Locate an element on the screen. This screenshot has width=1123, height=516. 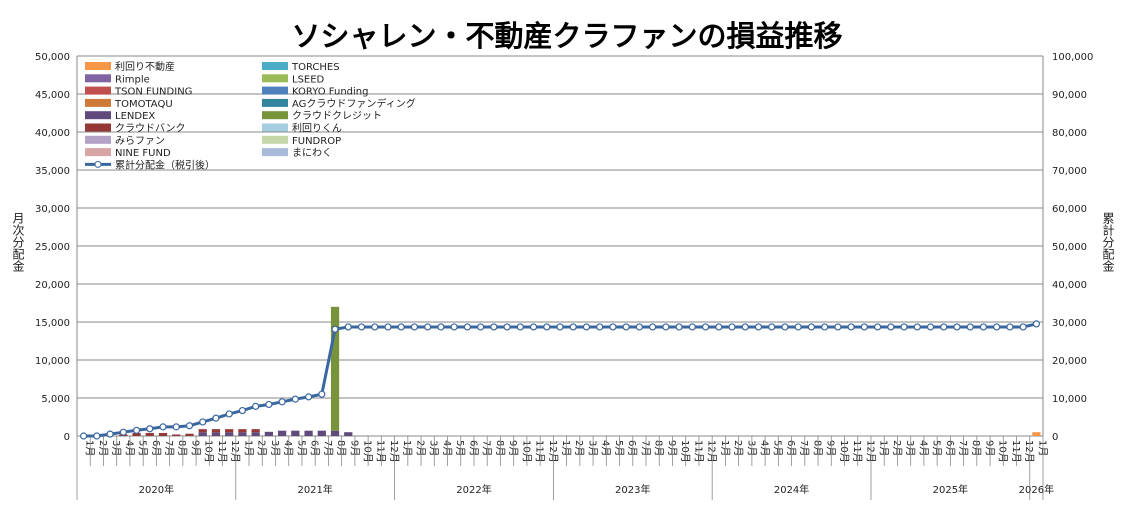
legend-label: 利回り不動産 is located at coordinates (145, 66).